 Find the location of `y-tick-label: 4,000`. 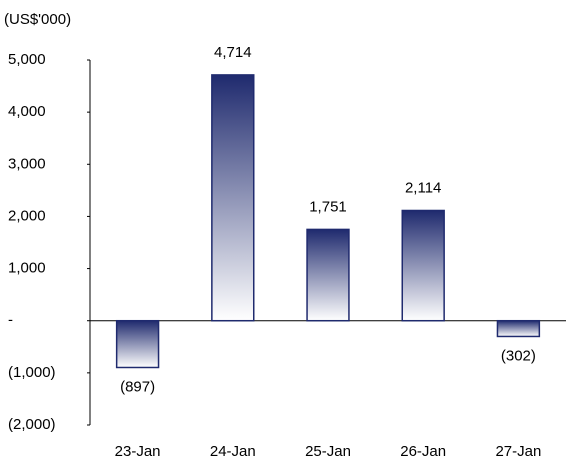

y-tick-label: 4,000 is located at coordinates (27, 111).